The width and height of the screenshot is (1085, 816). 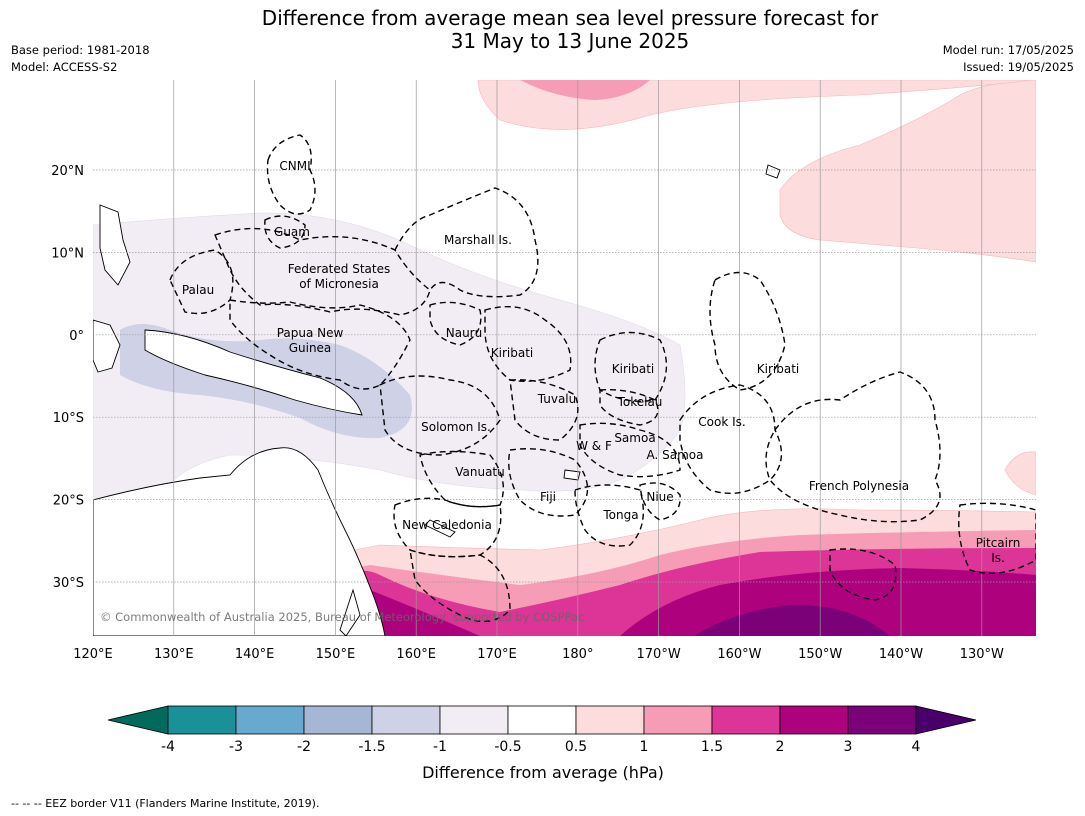 I want to click on label-french-polynesia: French Polynesia, so click(x=859, y=486).